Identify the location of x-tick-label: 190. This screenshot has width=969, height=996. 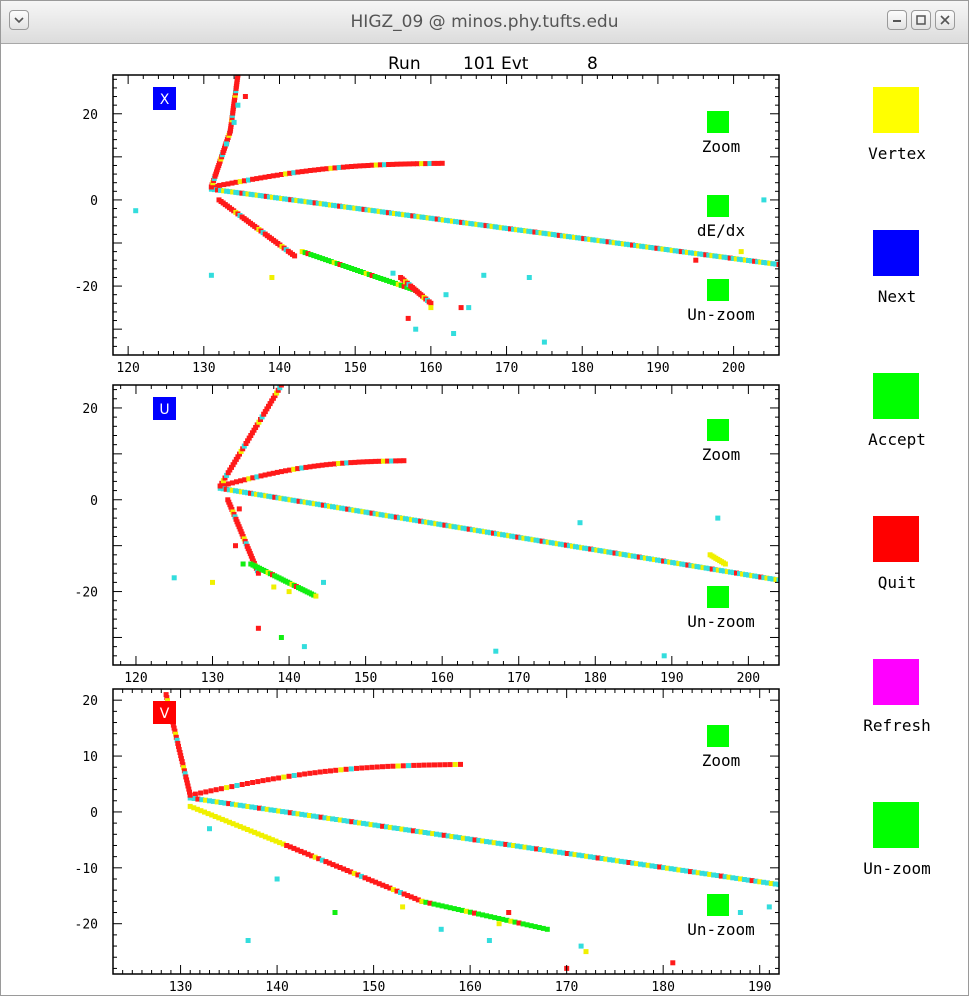
(759, 987).